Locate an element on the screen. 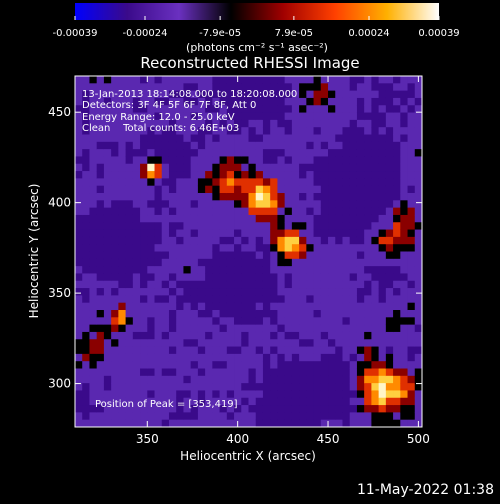  y-tick-label: 400 is located at coordinates (59, 203).